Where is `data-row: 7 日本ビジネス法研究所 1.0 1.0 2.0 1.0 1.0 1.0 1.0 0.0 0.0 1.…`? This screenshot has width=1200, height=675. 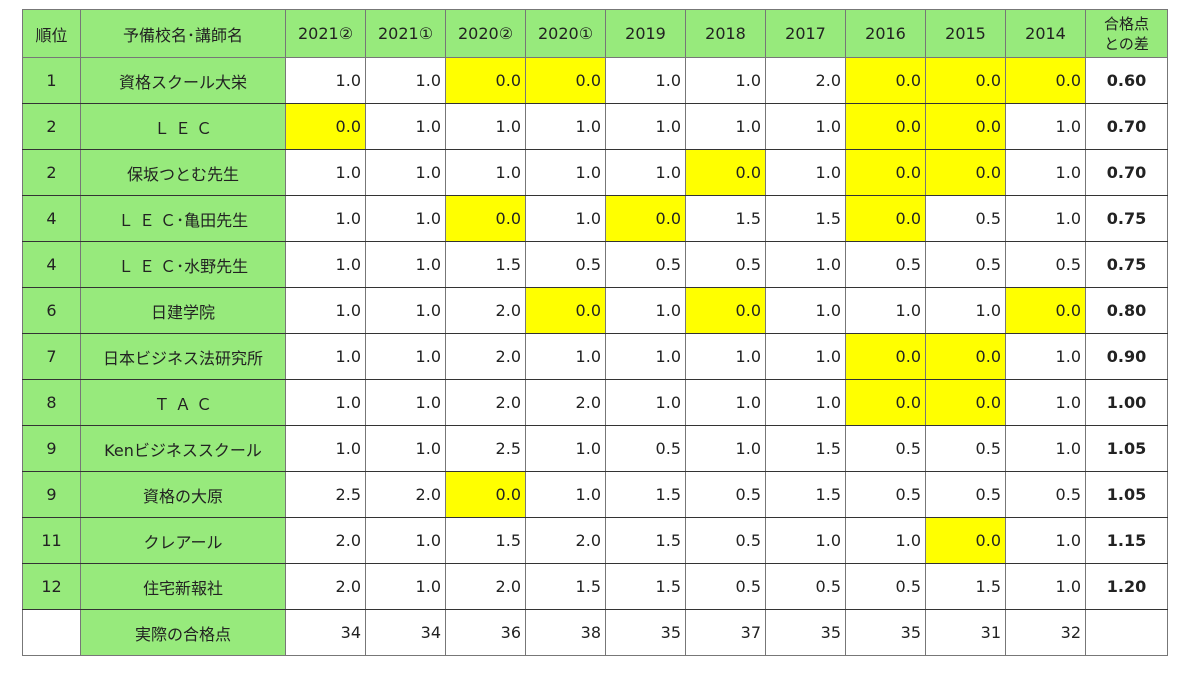
data-row: 7 日本ビジネス法研究所 1.0 1.0 2.0 1.0 1.0 1.0 1.0 0.0 0.0 1.… is located at coordinates (595, 356).